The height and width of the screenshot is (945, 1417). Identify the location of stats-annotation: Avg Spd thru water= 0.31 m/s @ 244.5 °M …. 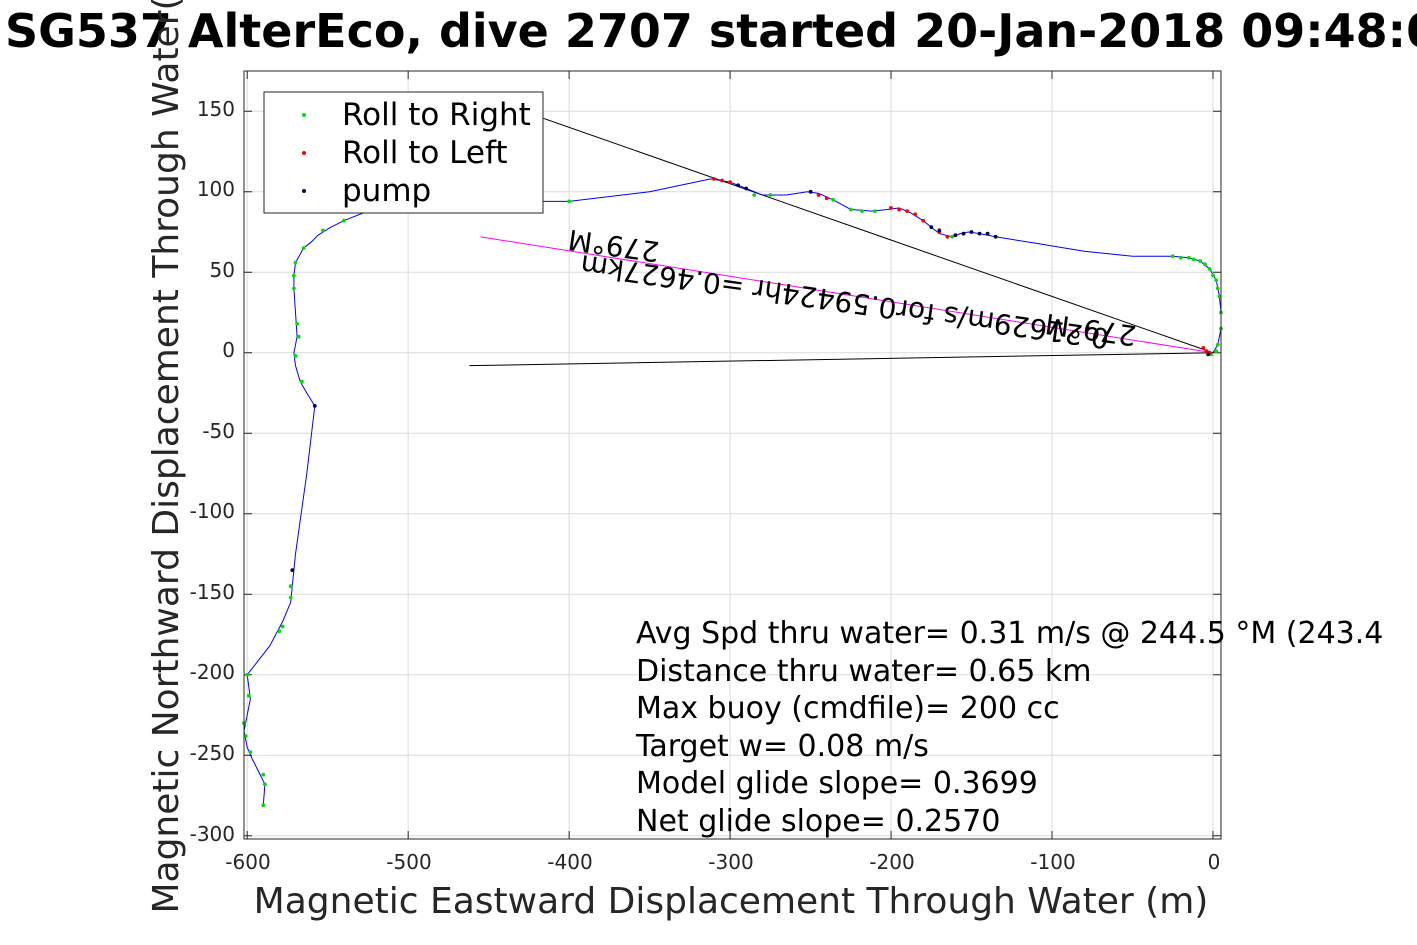
(1009, 727).